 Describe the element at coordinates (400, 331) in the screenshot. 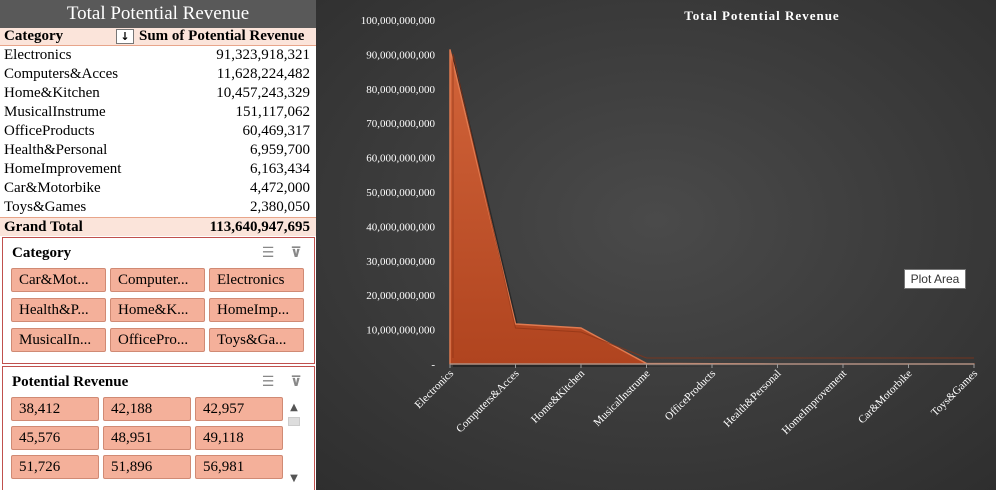

I see `y-tick-label: 10,000,000,000` at that location.